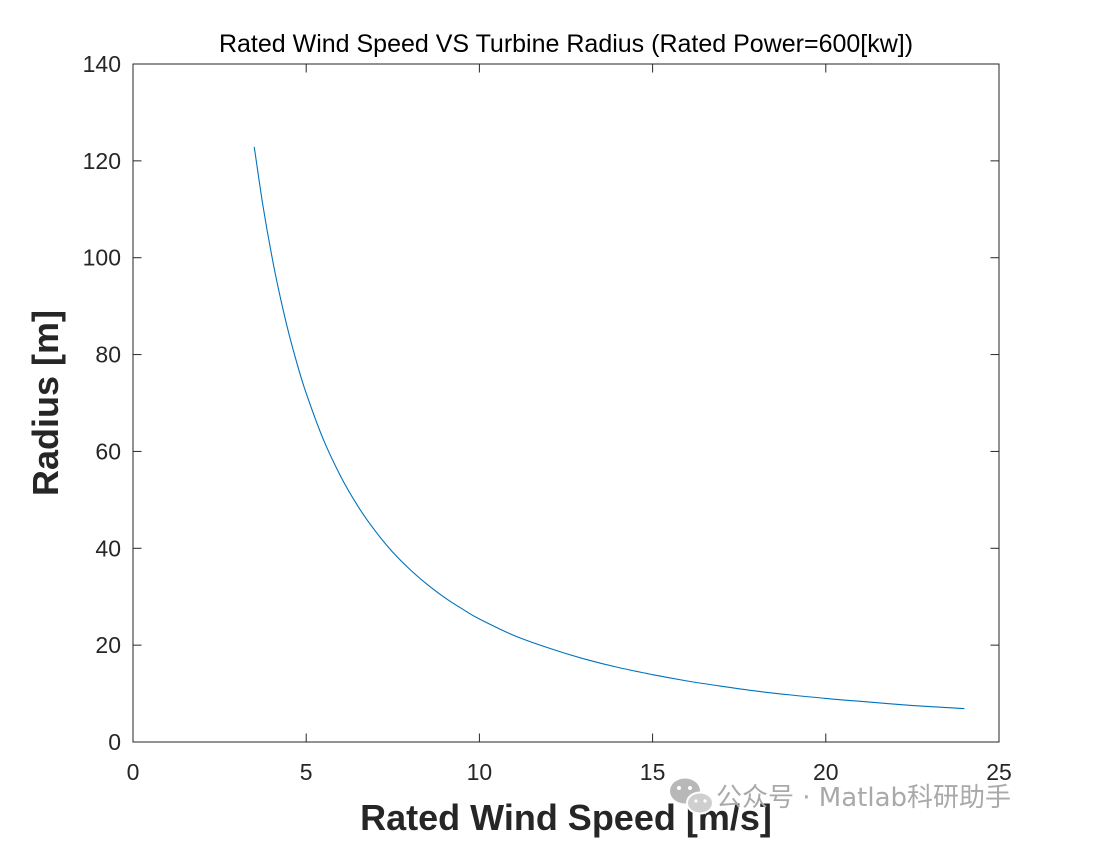  What do you see at coordinates (863, 798) in the screenshot?
I see `watermark-text: 公众号 · Matlab科研助手` at bounding box center [863, 798].